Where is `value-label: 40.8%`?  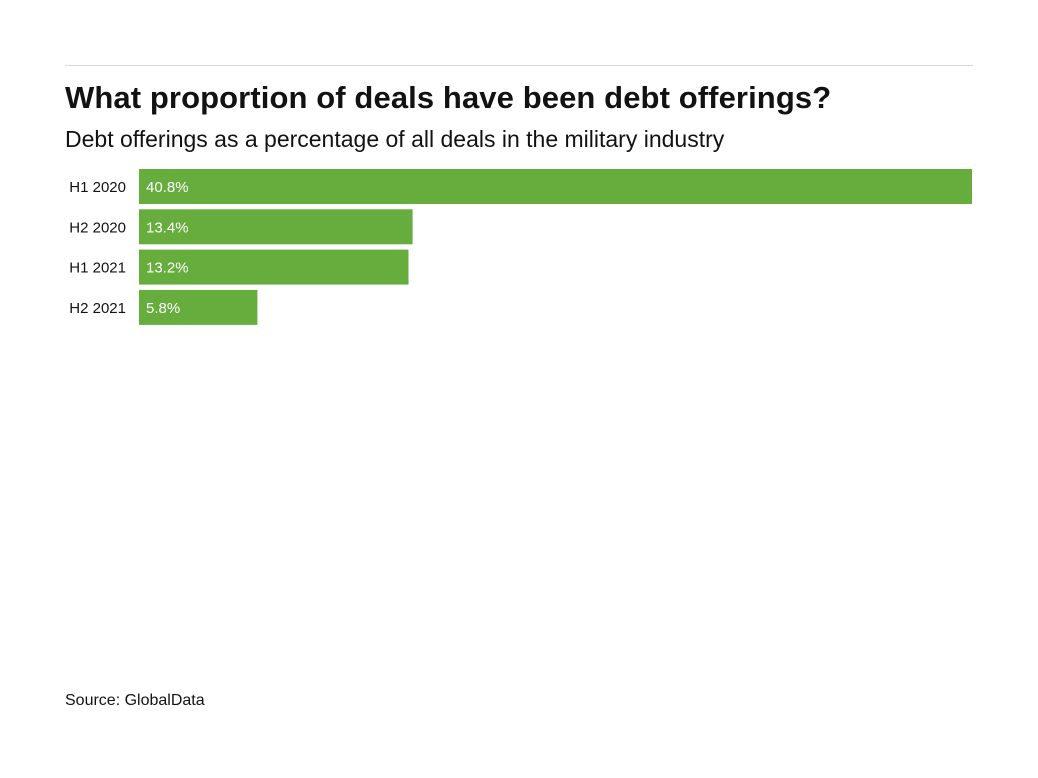 value-label: 40.8% is located at coordinates (167, 187).